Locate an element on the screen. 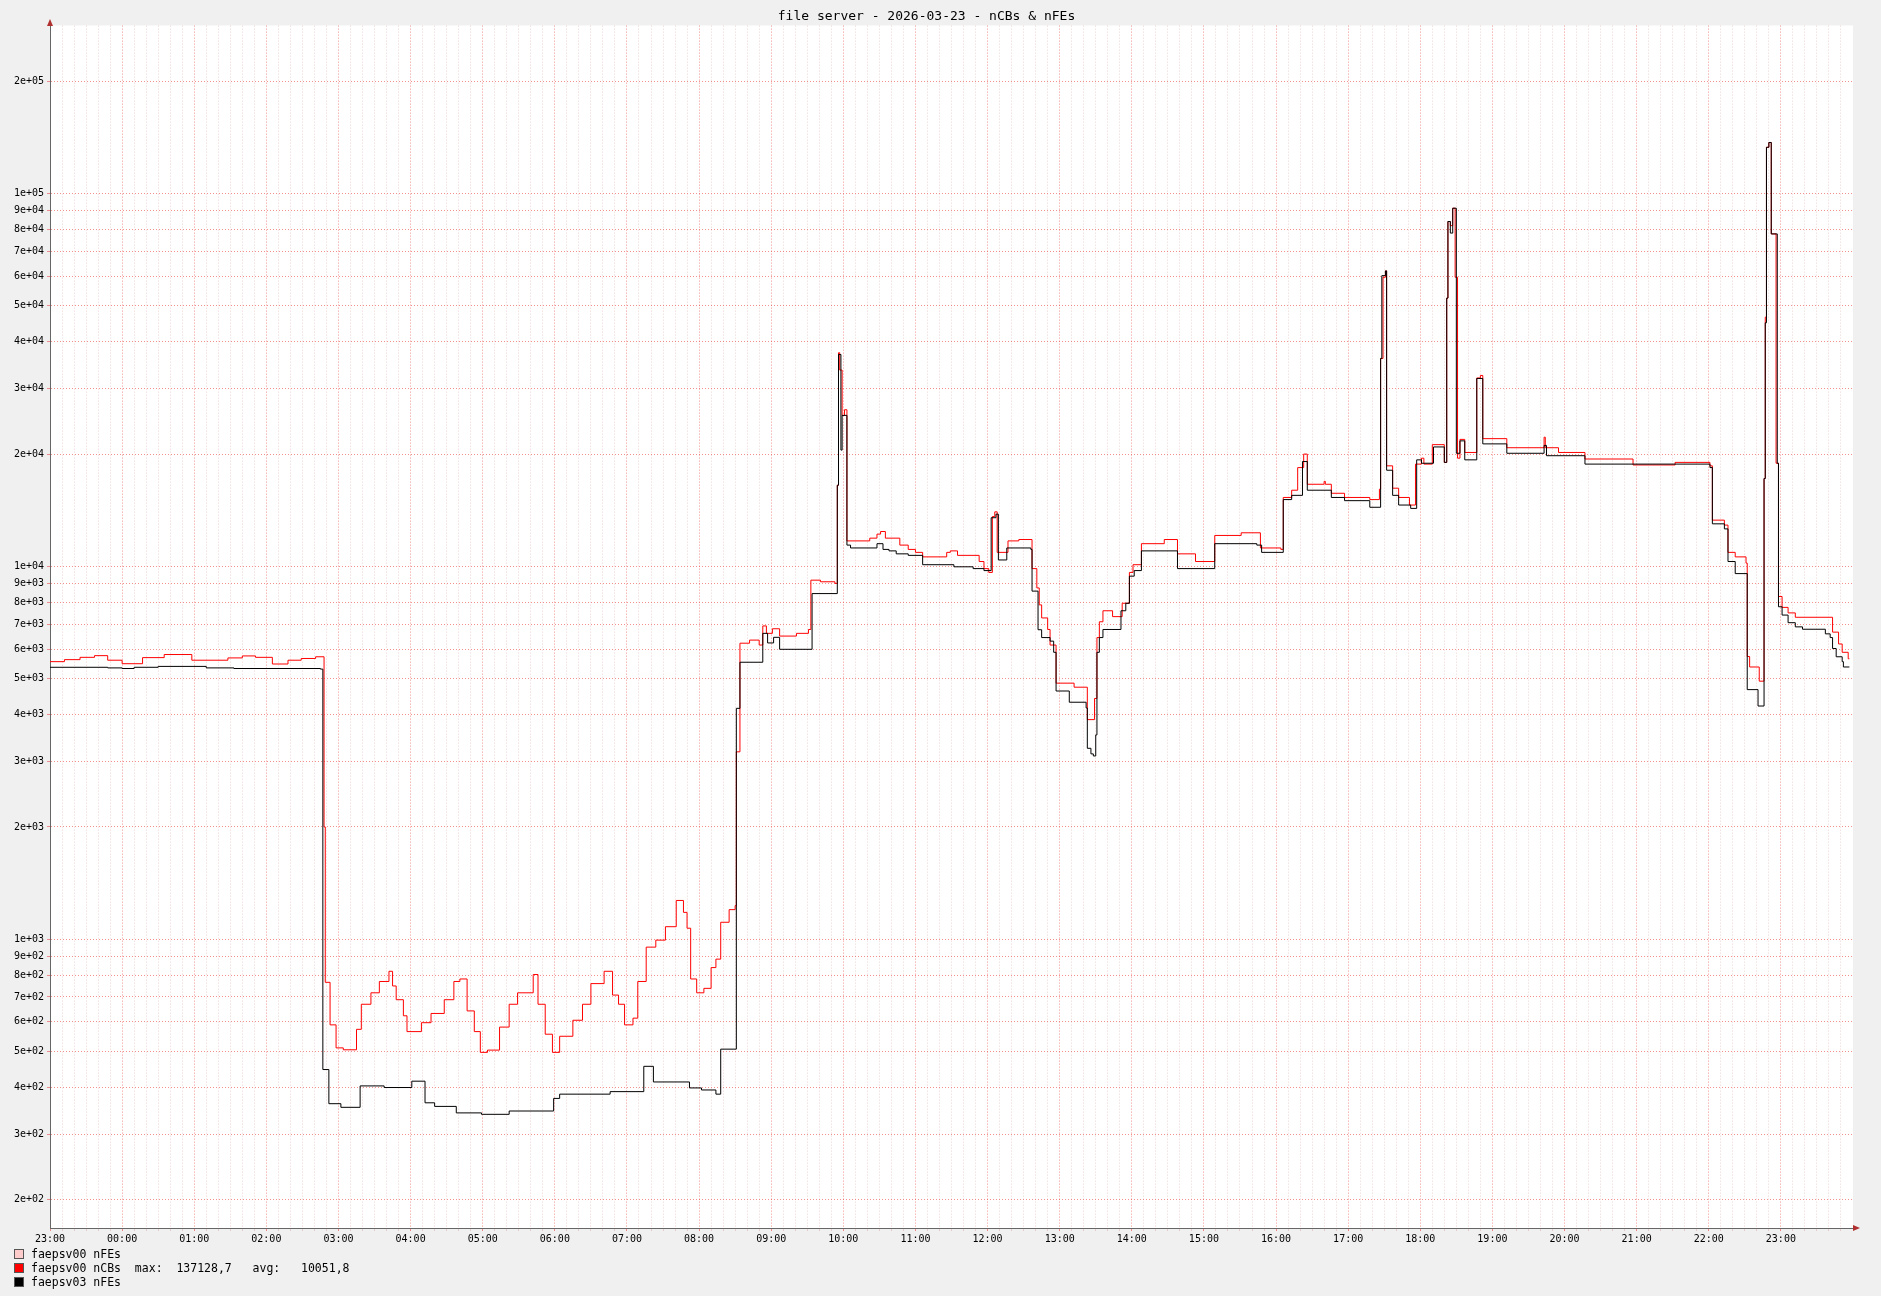 The image size is (1881, 1296). y-tick-label: 5e+02 is located at coordinates (28, 1050).